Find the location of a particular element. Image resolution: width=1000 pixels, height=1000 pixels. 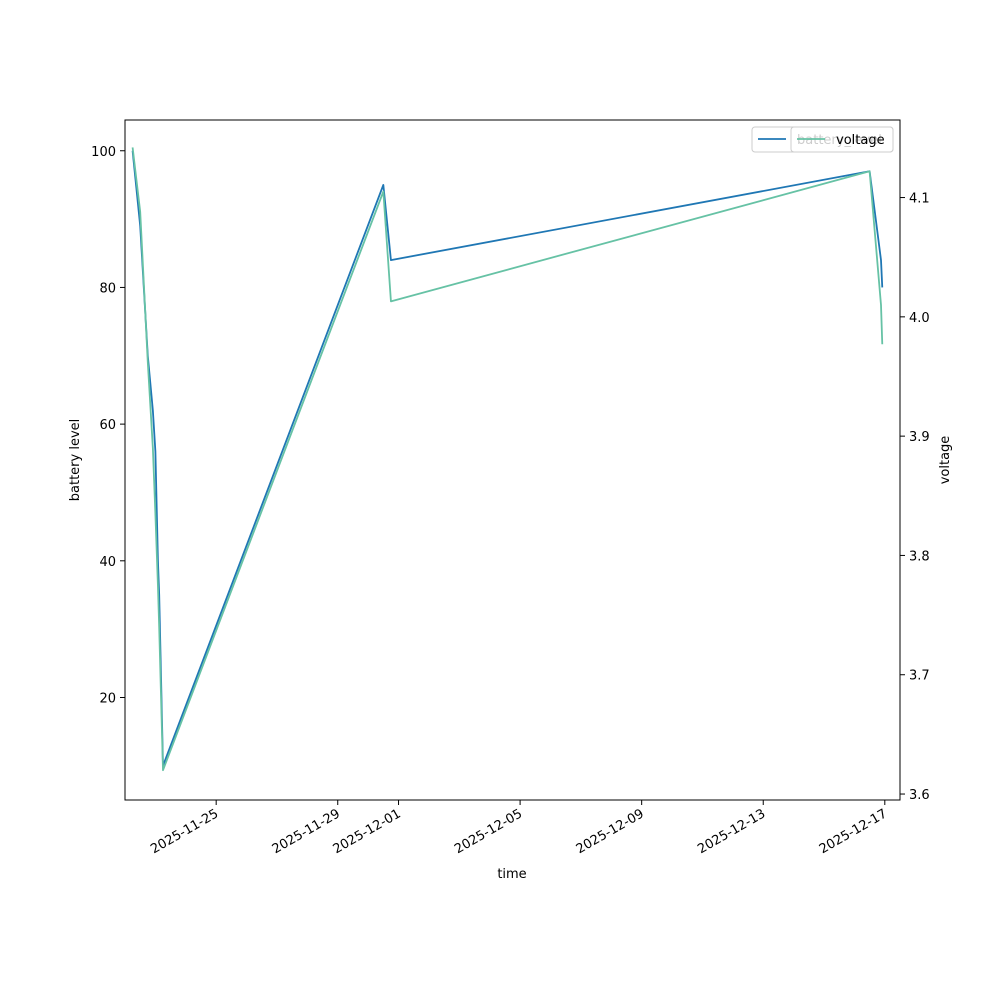

legend-voltage: voltage is located at coordinates (842, 139).